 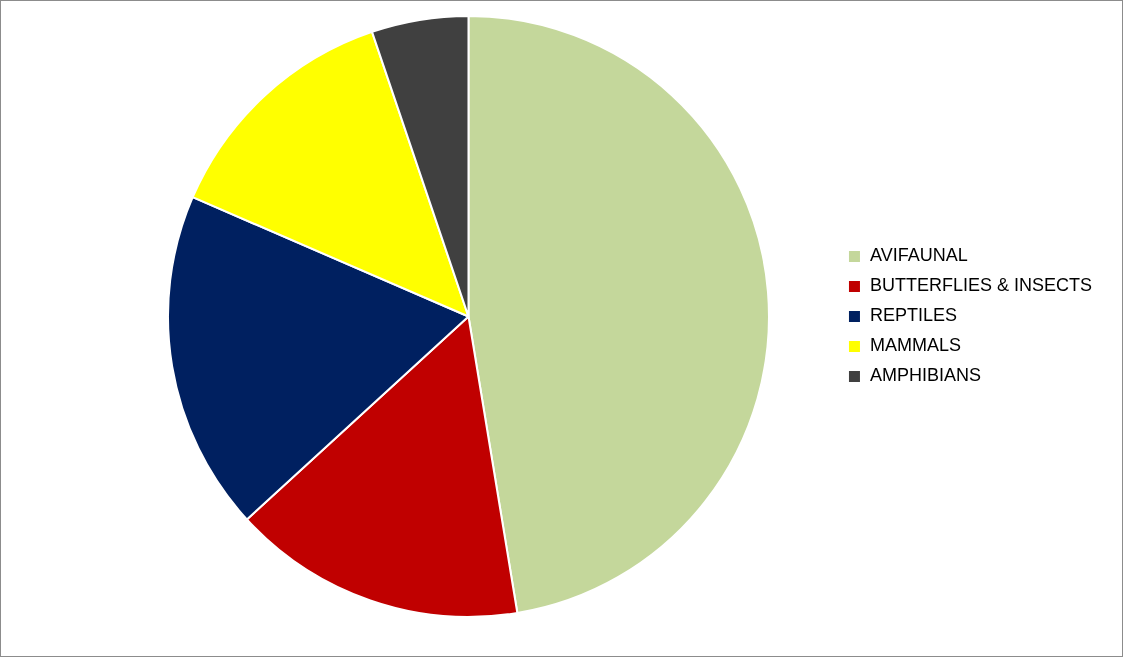 I want to click on legend-label: MAMMALS, so click(x=915, y=345).